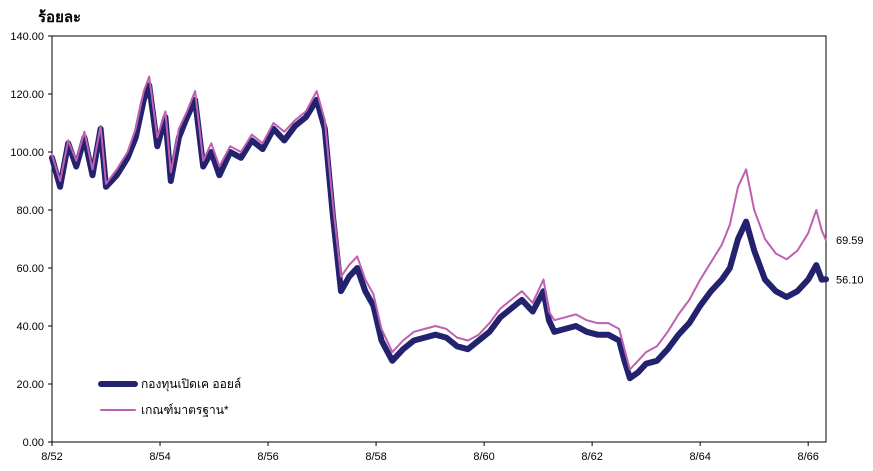 This screenshot has height=471, width=873. What do you see at coordinates (185, 410) in the screenshot?
I see `legend-label-2: เกณฑ์มาตรฐาน*` at bounding box center [185, 410].